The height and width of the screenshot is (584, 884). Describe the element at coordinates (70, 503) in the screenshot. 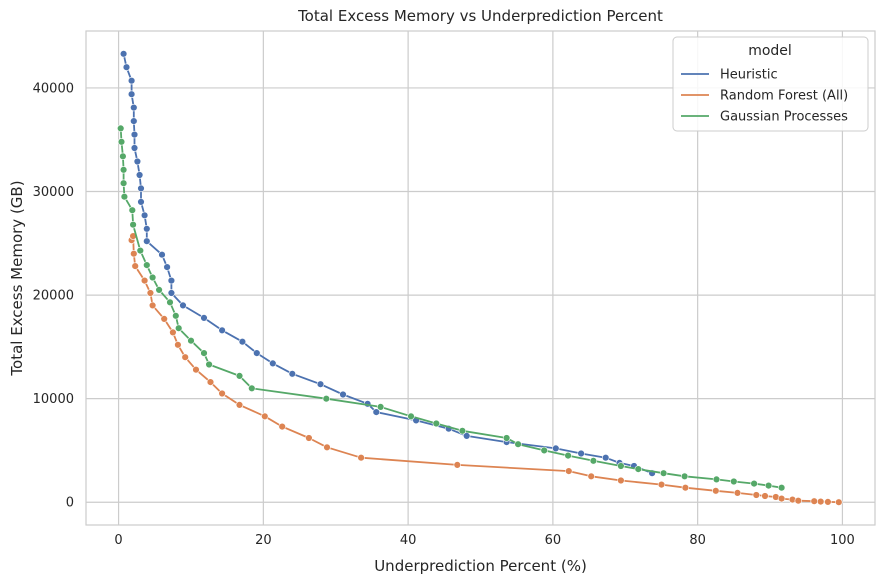

I see `y-tick-label: 0` at that location.